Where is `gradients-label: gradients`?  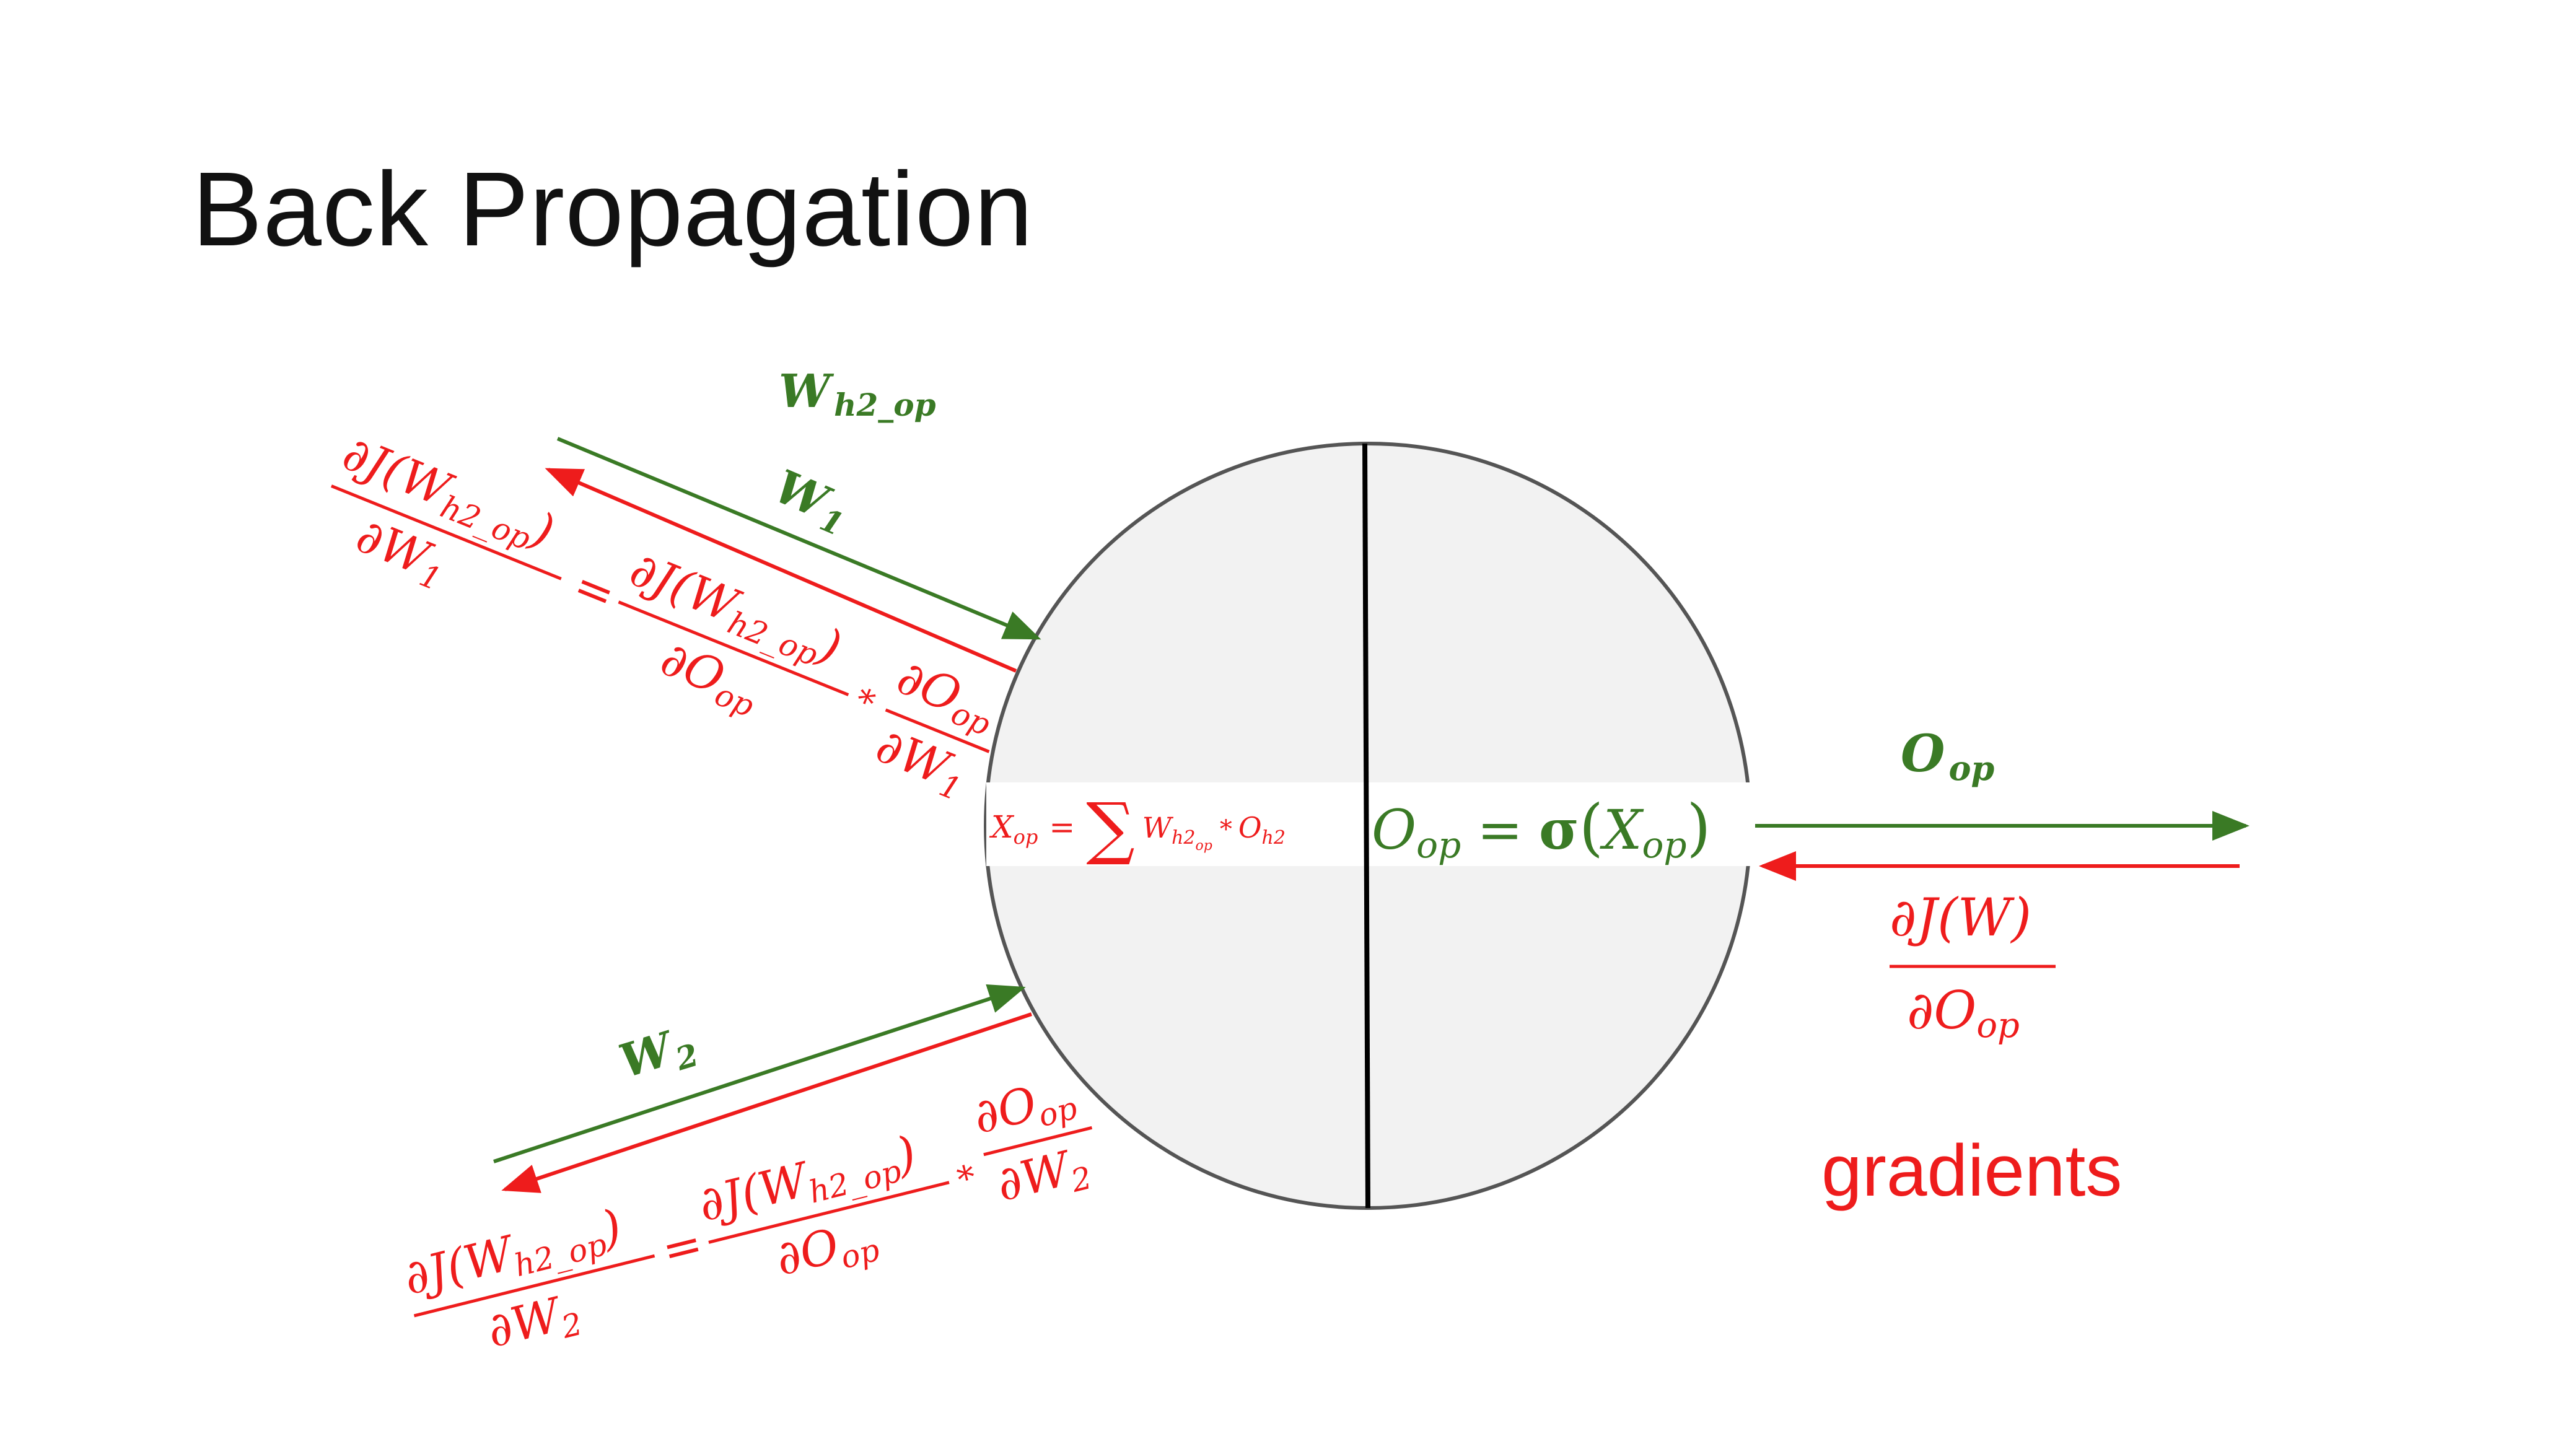
gradients-label: gradients is located at coordinates (1971, 1171).